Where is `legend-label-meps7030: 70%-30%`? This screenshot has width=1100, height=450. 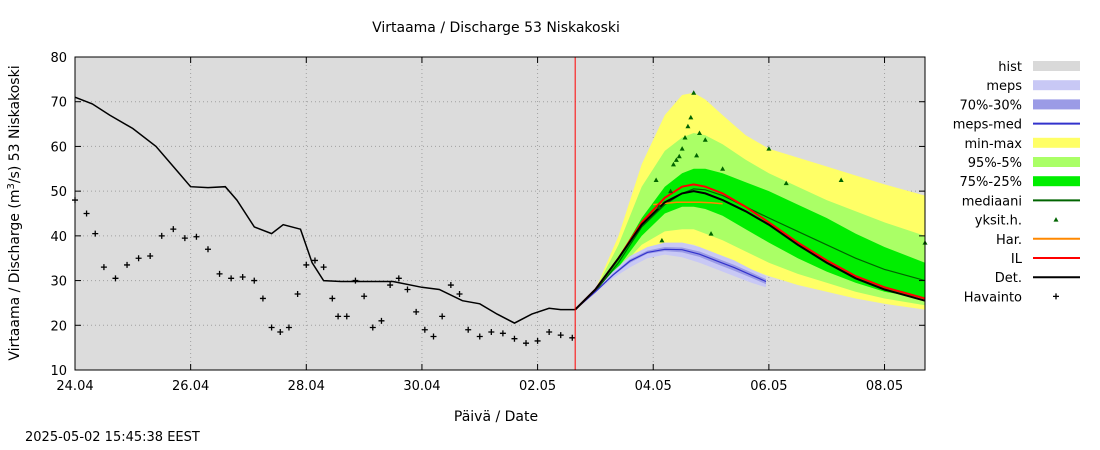 legend-label-meps7030: 70%-30% is located at coordinates (991, 105).